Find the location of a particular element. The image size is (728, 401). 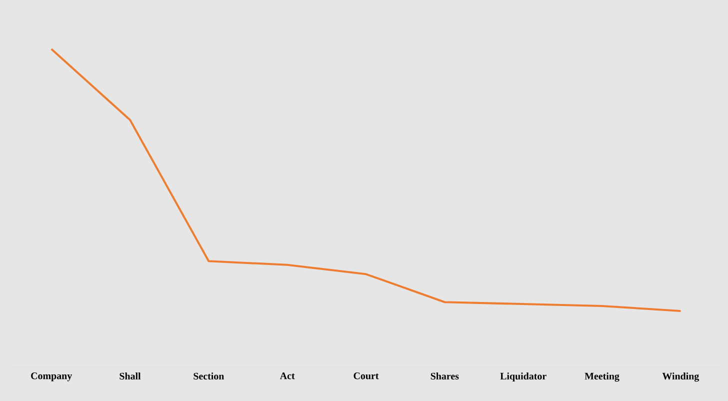

x-tick-label: Court is located at coordinates (366, 376).